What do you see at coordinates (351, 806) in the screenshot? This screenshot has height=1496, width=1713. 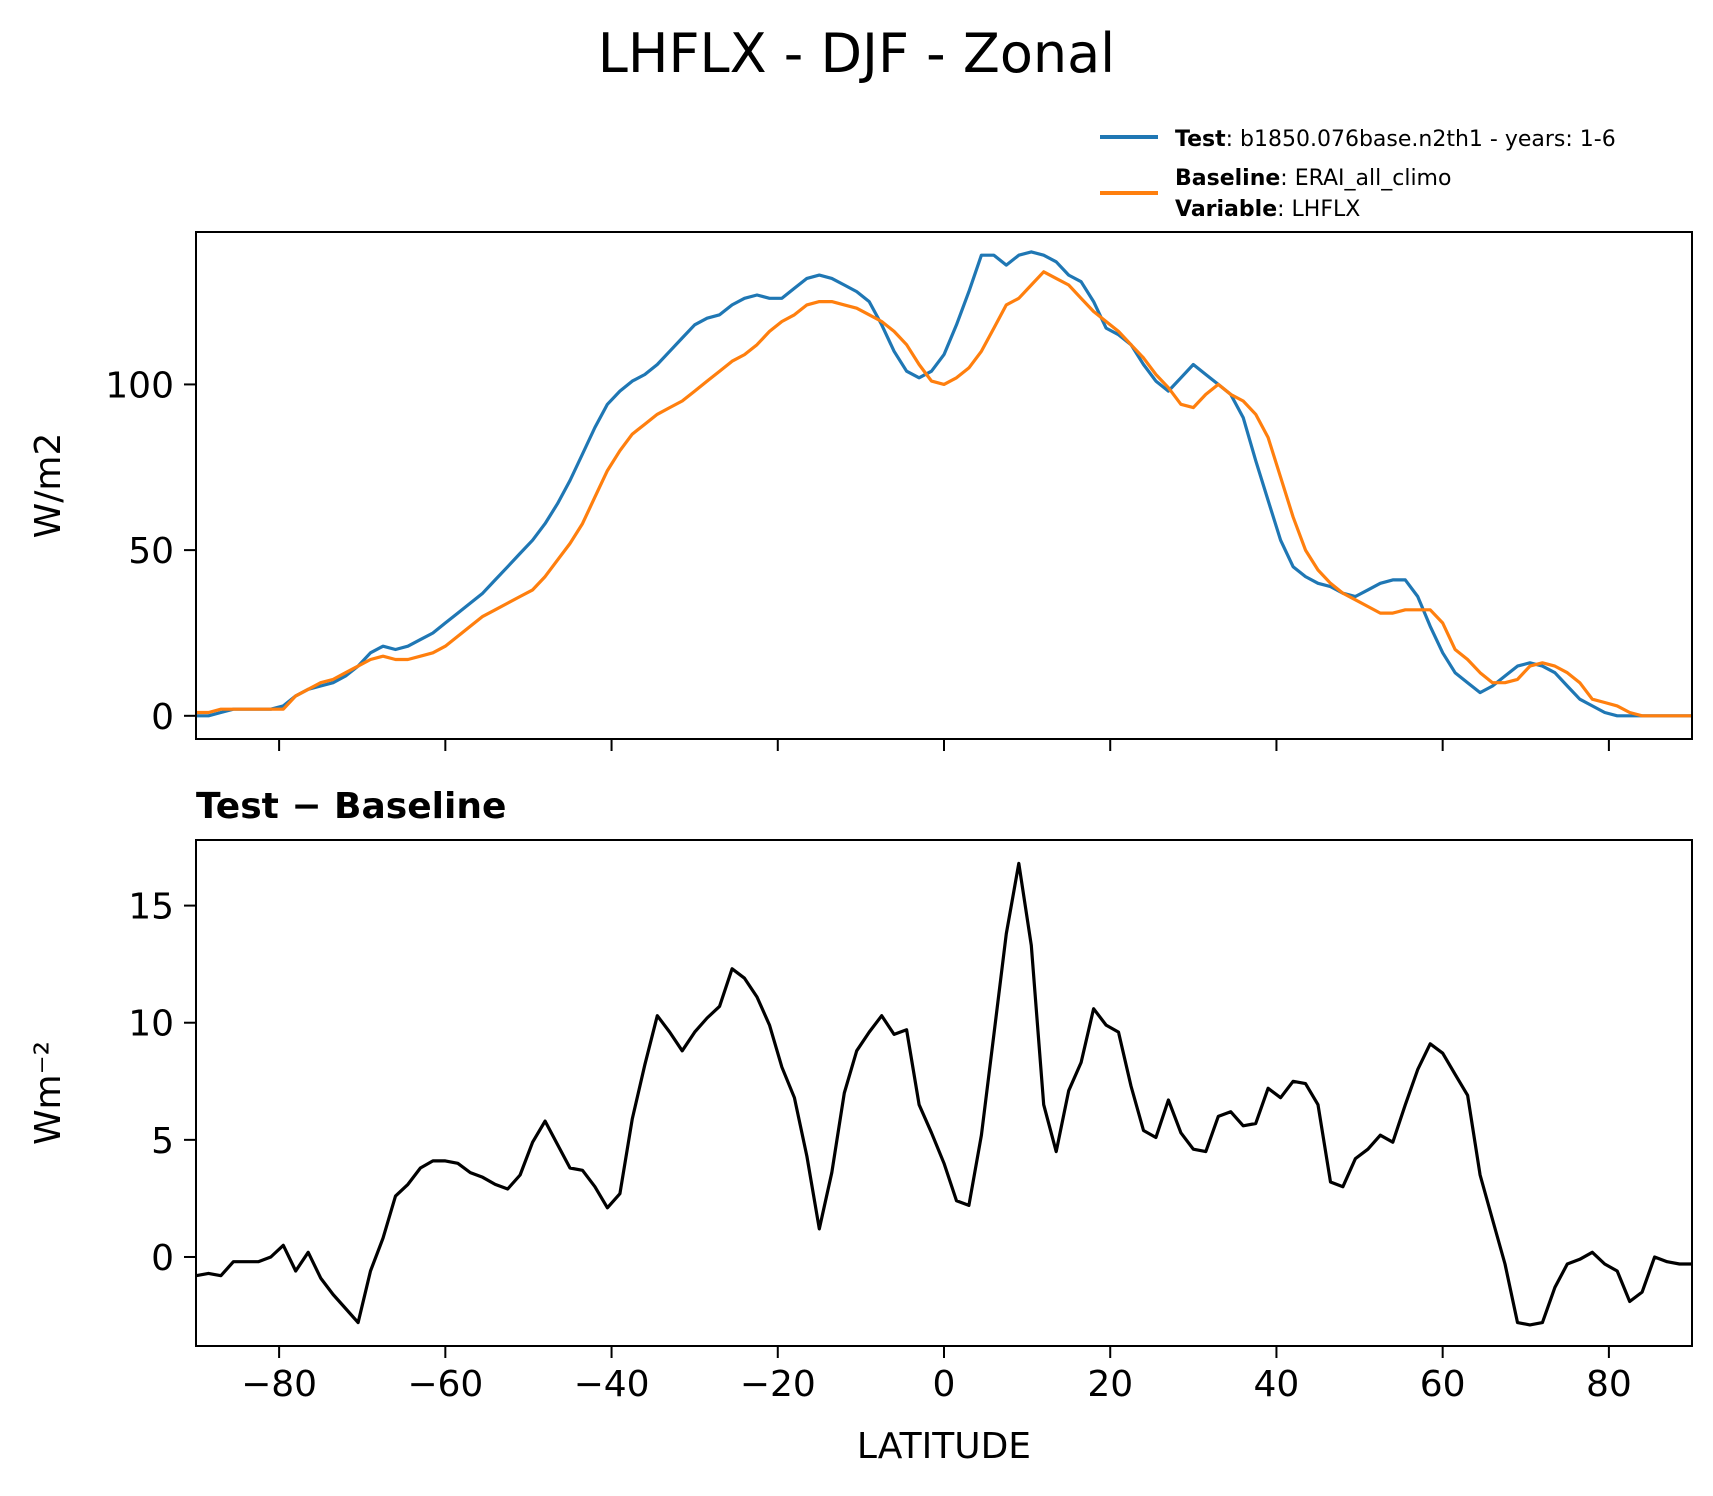 I see `difference-panel-title: Test − Baseline` at bounding box center [351, 806].